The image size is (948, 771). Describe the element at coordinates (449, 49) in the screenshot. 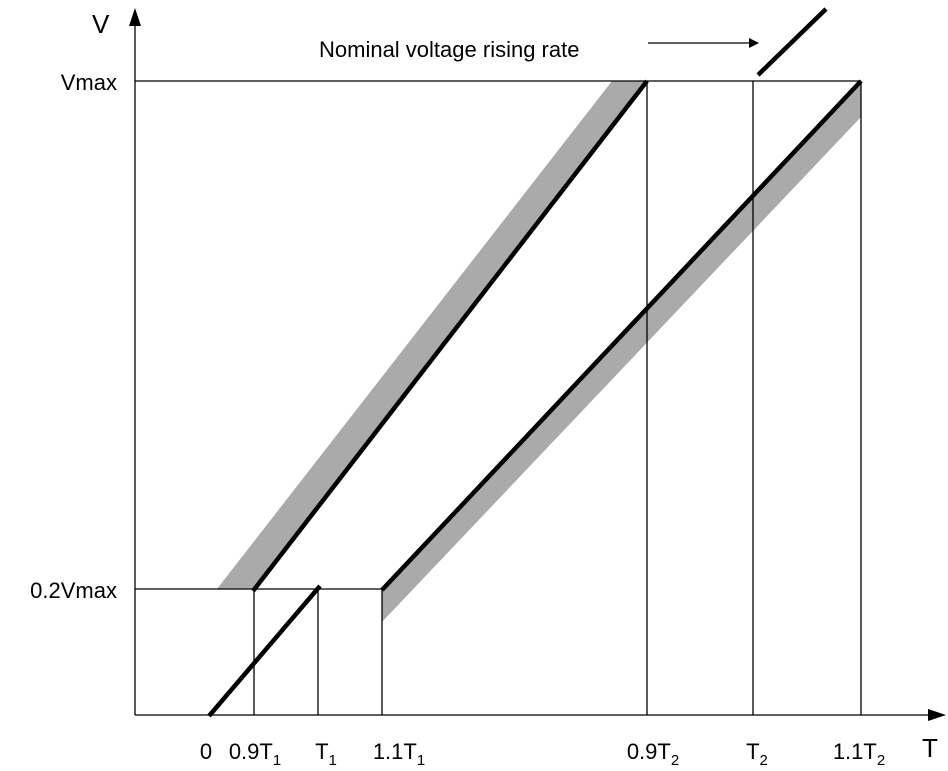

I see `nominal-rate-annotation: Nominal voltage rising rate` at that location.